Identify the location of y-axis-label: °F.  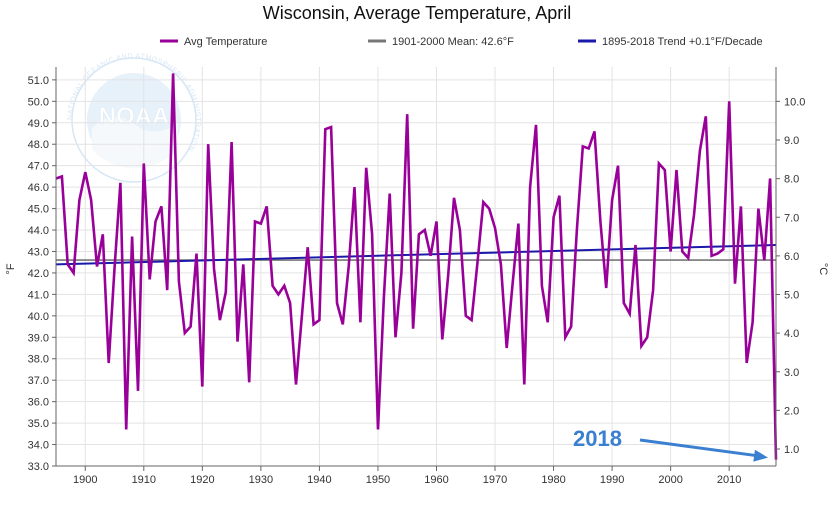
(11, 268).